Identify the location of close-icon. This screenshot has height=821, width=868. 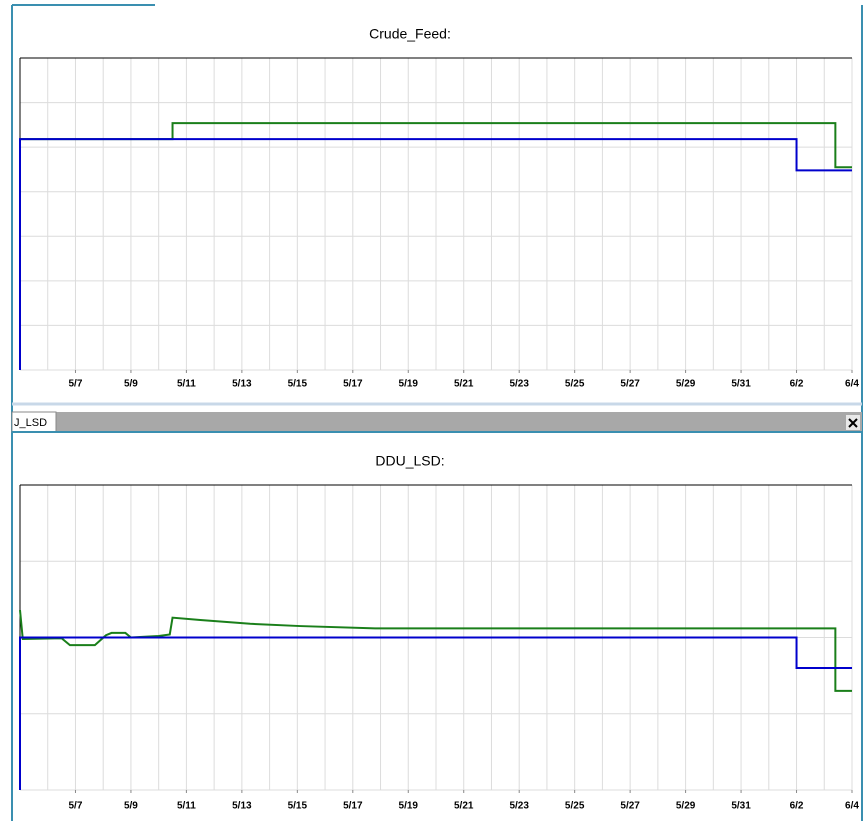
(853, 423).